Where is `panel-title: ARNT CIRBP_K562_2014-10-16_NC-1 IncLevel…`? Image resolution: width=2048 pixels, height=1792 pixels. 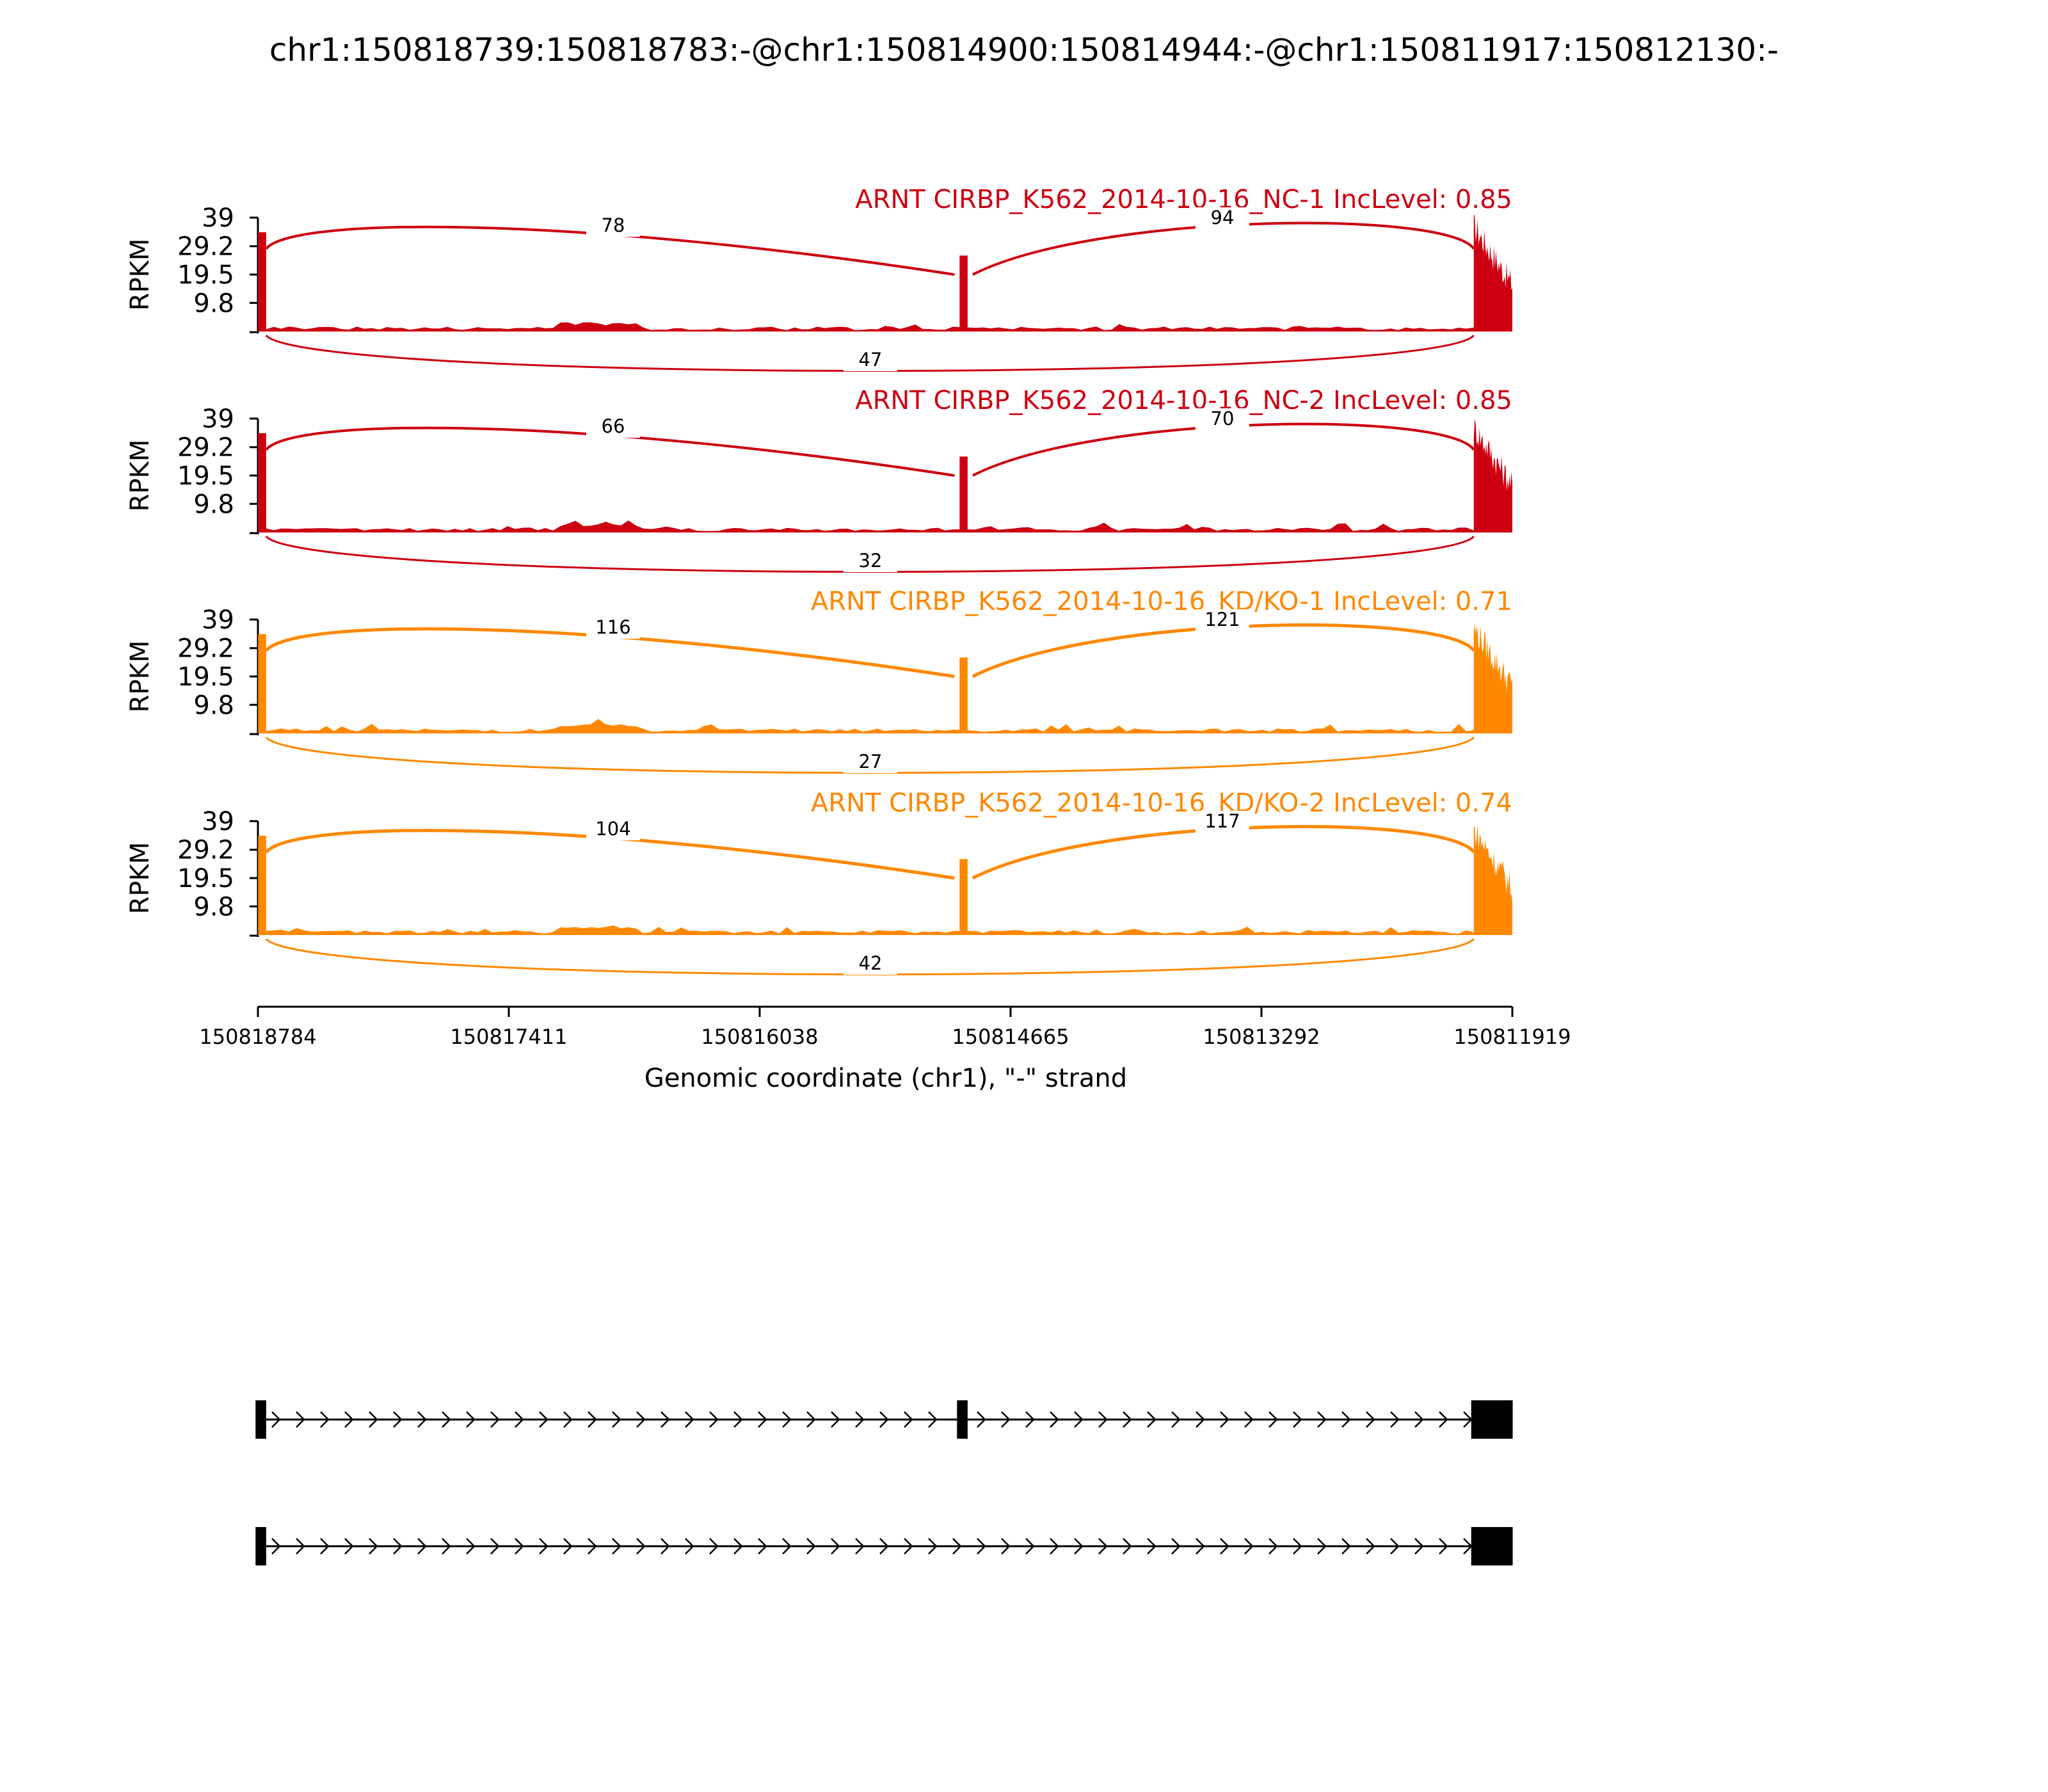
panel-title: ARNT CIRBP_K562_2014-10-16_NC-1 IncLevel… is located at coordinates (1183, 199).